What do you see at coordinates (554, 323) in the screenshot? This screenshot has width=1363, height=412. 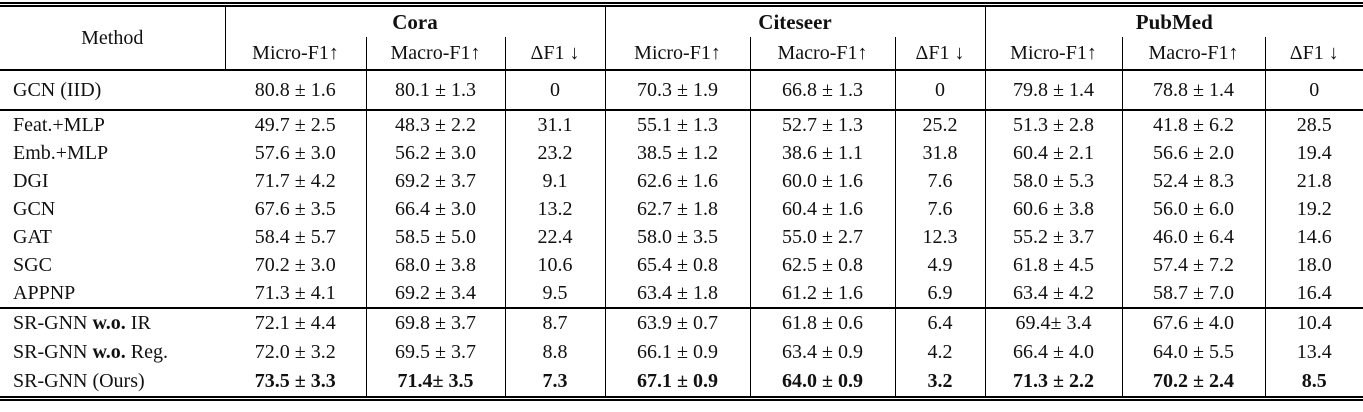 I see `value-cell: 8.7` at bounding box center [554, 323].